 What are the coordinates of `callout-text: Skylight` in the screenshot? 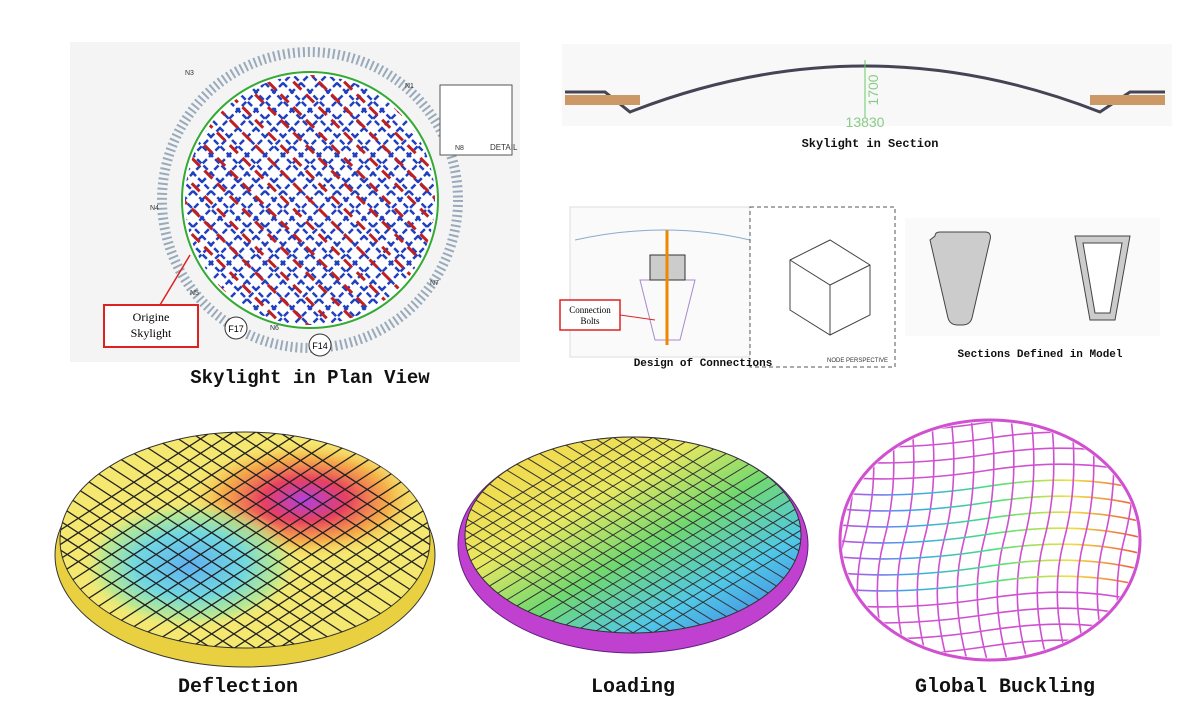 It's located at (151, 333).